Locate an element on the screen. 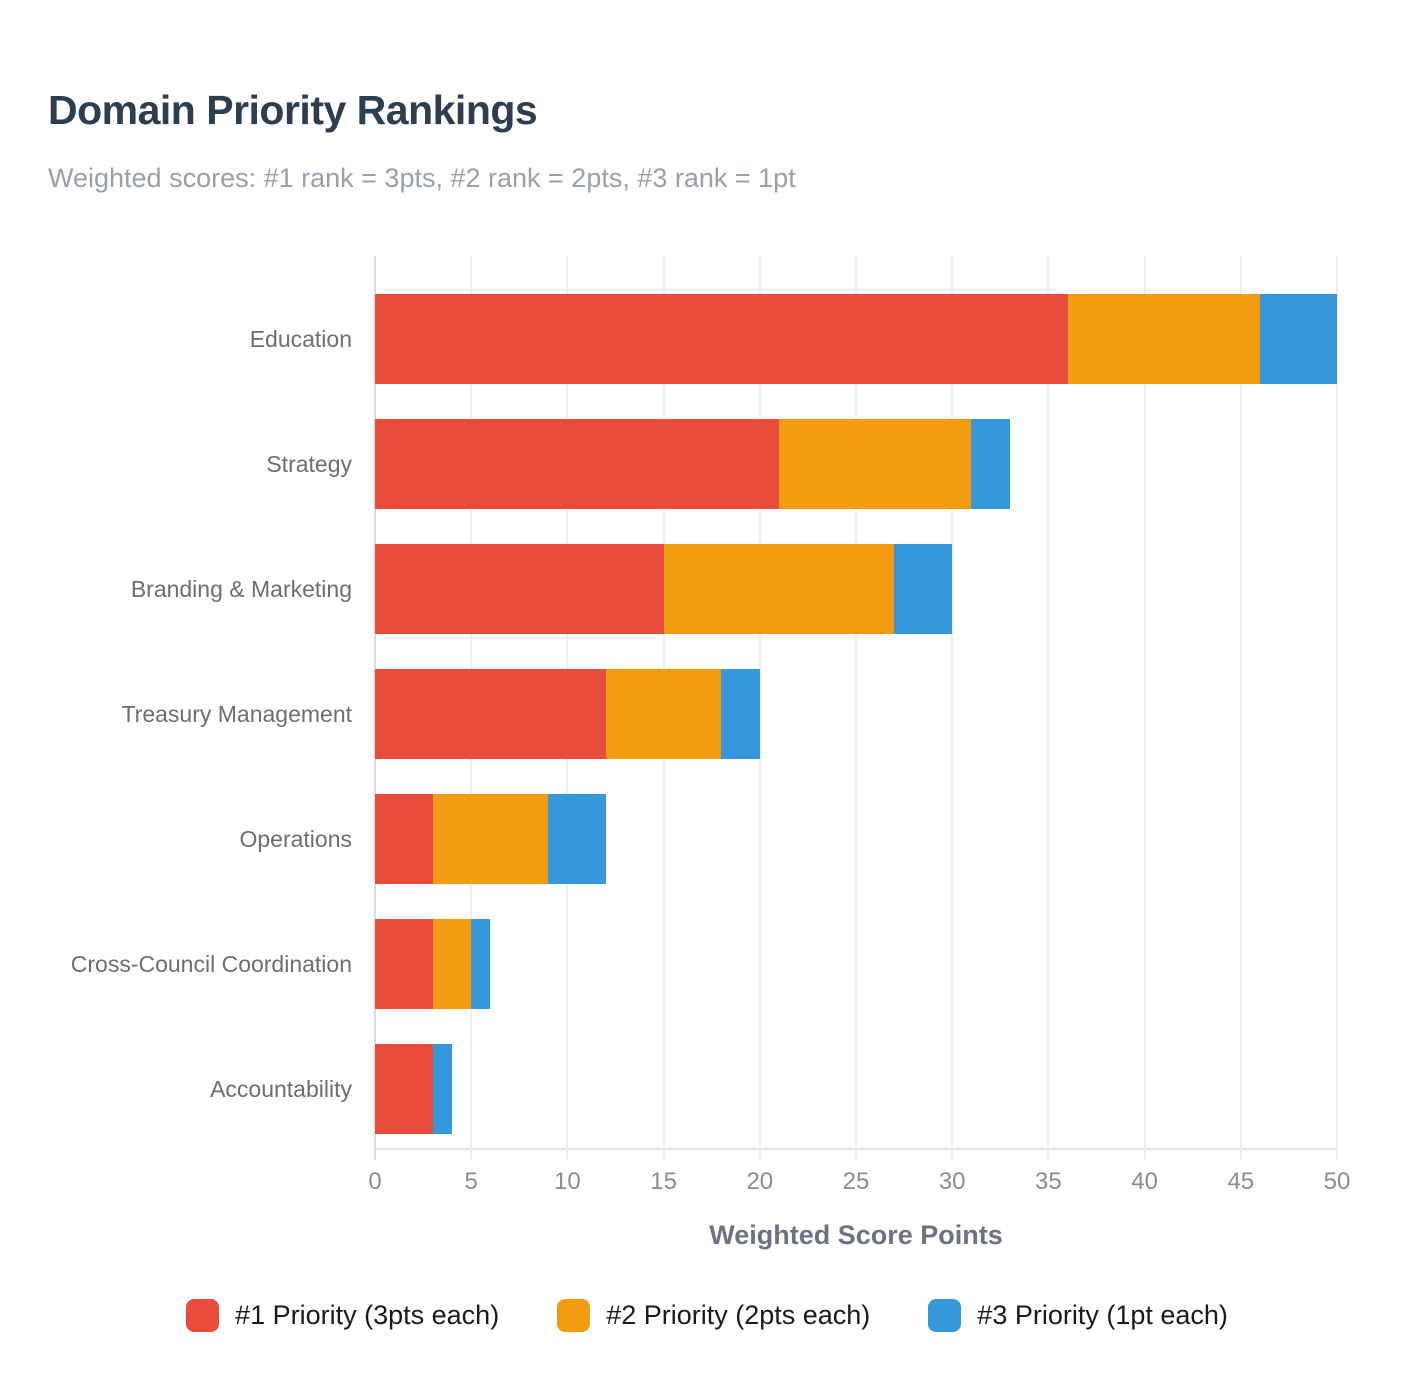 This screenshot has width=1414, height=1378. bar-row: Cross-Council Coordination is located at coordinates (704, 981).